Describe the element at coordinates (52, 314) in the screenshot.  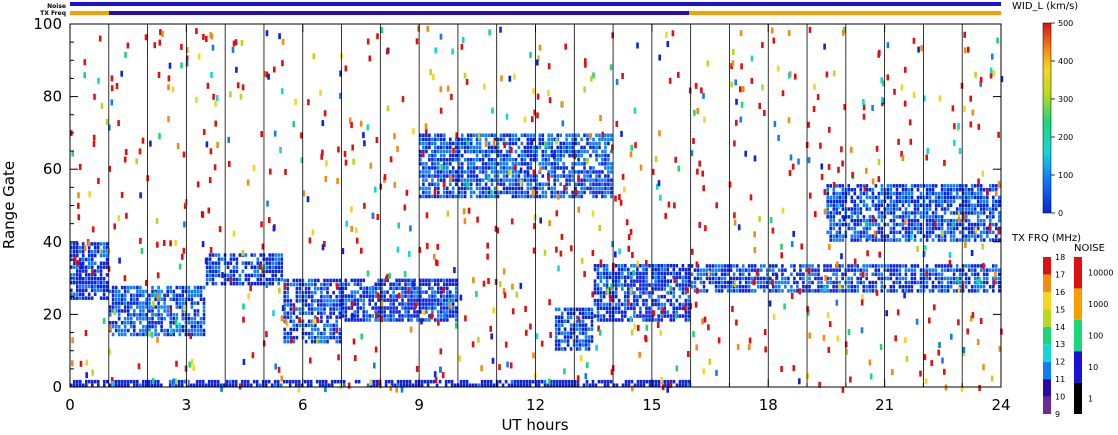
I see `y-tick-label: 20` at that location.